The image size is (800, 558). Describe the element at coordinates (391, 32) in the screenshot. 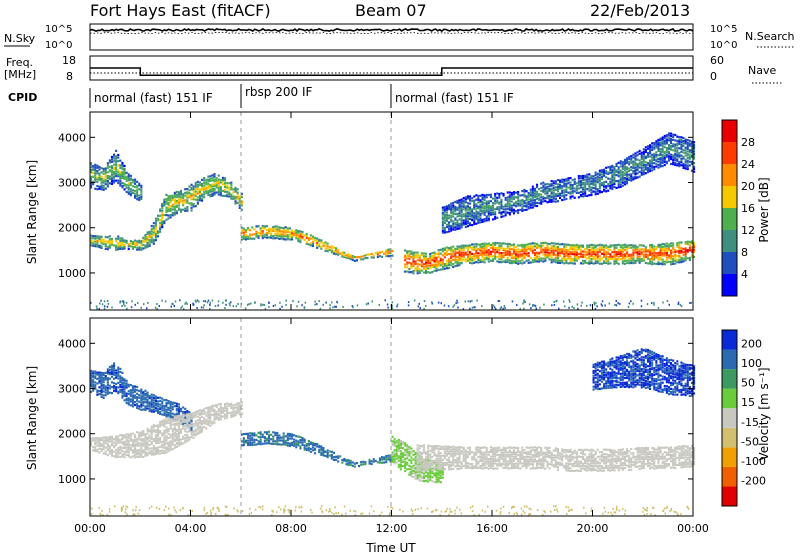

I see `nsearch-line` at that location.